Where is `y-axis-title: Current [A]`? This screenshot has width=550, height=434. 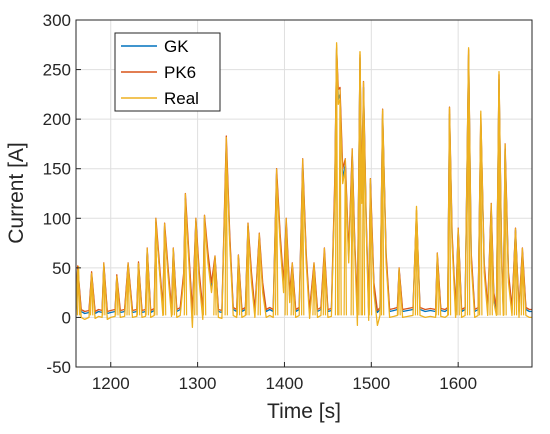
y-axis-title: Current [A] is located at coordinates (16, 193).